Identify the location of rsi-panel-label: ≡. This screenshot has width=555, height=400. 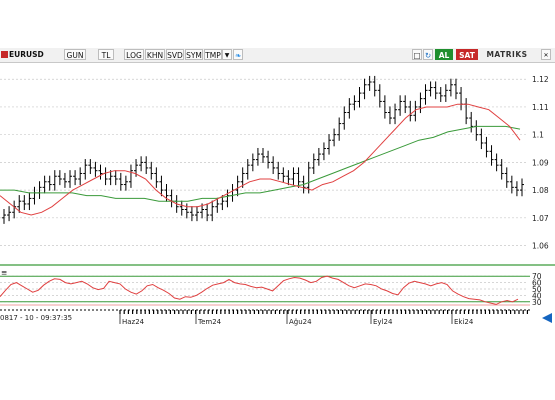
(4, 272).